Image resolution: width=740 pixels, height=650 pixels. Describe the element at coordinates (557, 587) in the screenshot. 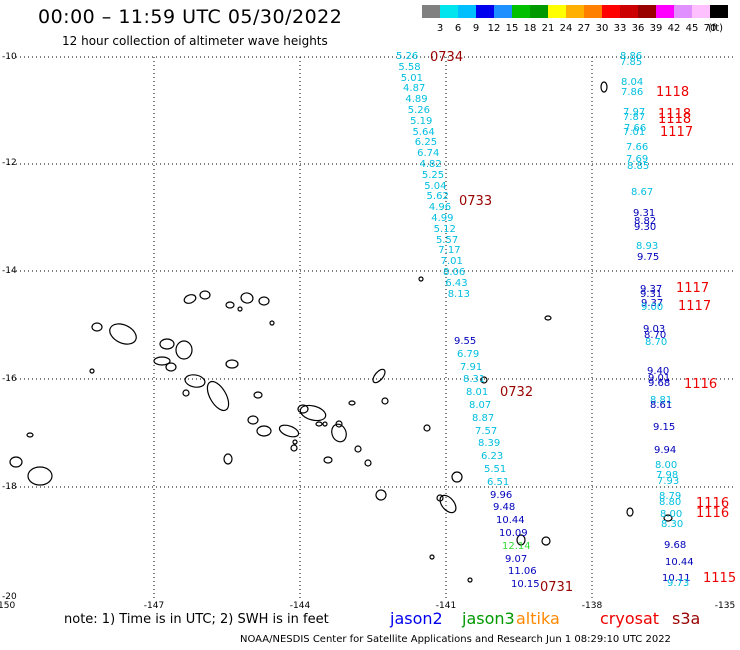

I see `time-marker: 0731` at that location.